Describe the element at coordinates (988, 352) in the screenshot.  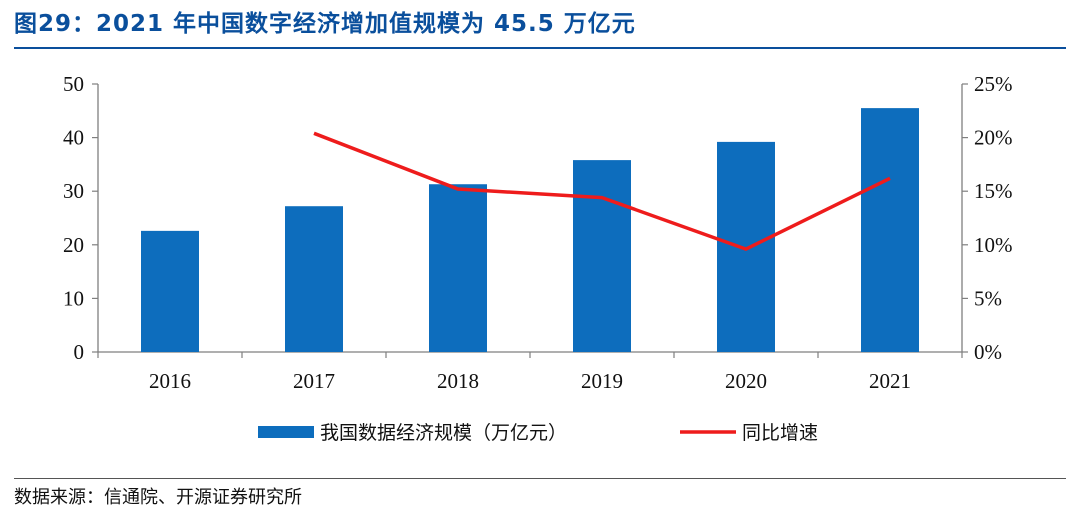
I see `right-tick-label: 0%` at that location.